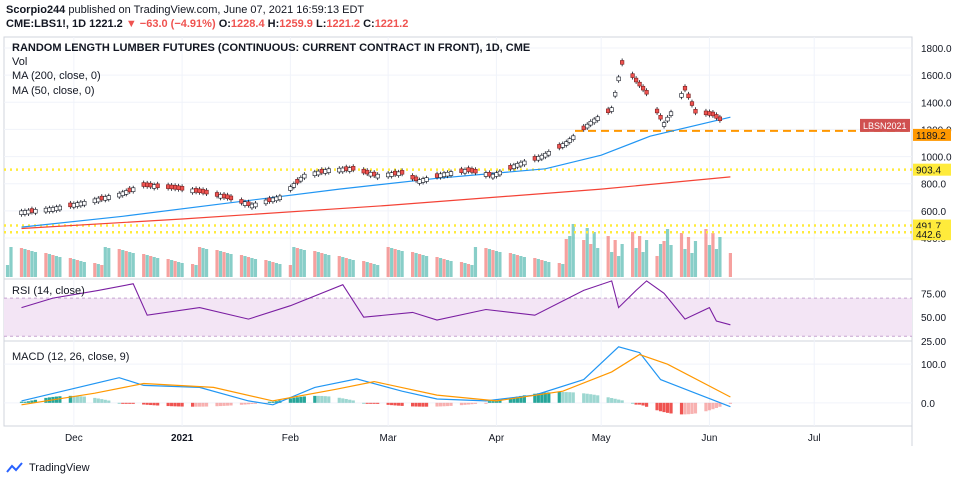 The width and height of the screenshot is (960, 481). I want to click on price-tick-label: 1000.0, so click(936, 158).